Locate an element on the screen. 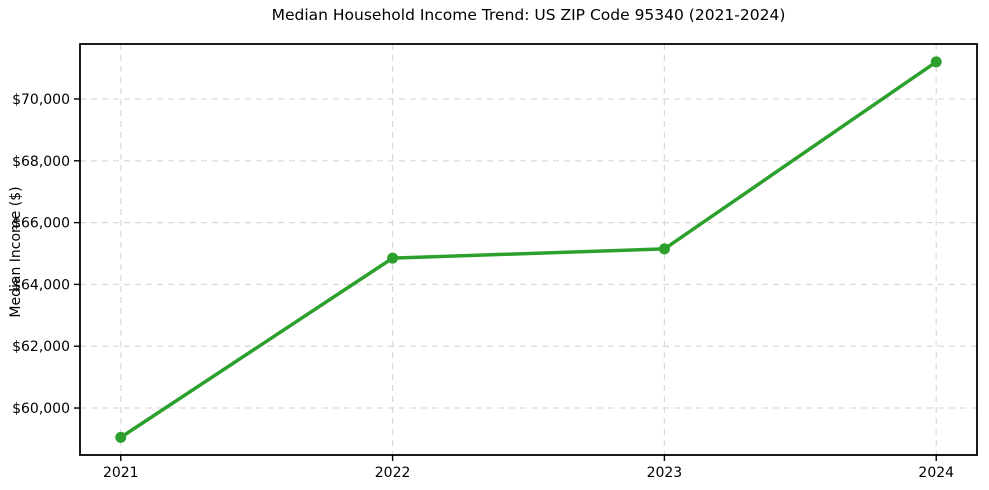 The image size is (989, 490). y-tick-label: $62,000 is located at coordinates (41, 347).